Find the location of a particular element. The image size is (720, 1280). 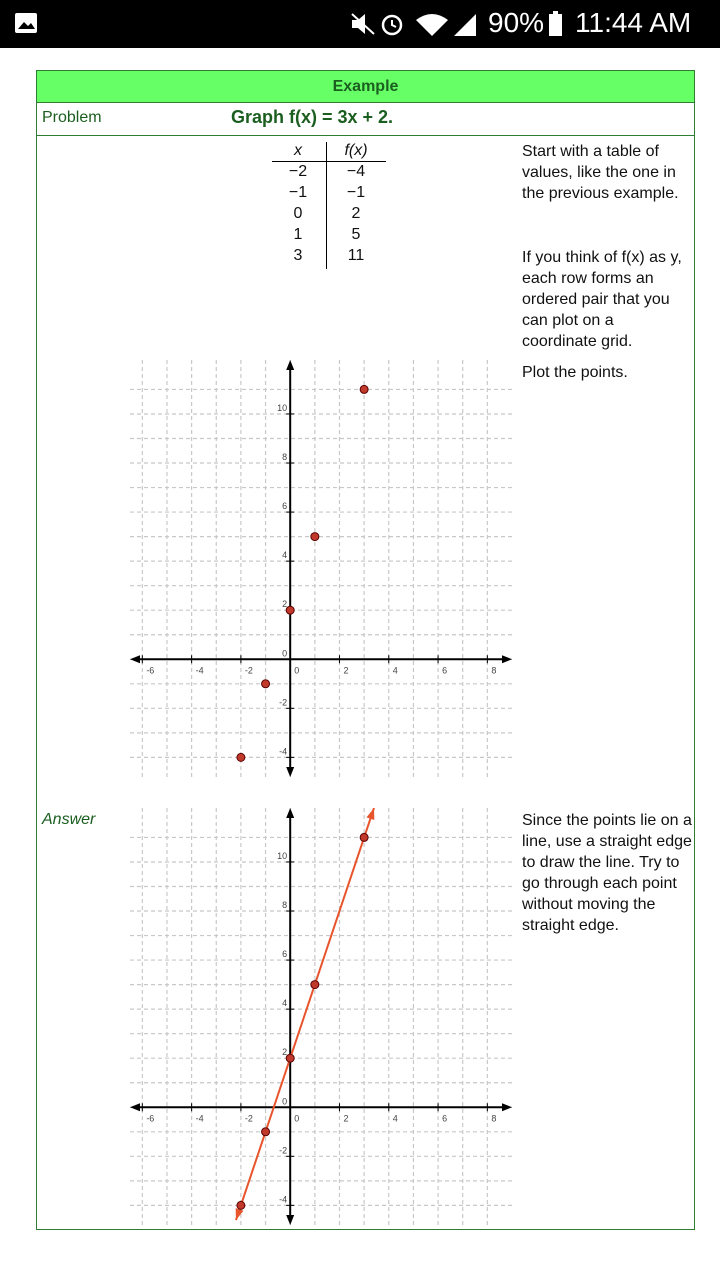

table-cell: 1 is located at coordinates (298, 234).